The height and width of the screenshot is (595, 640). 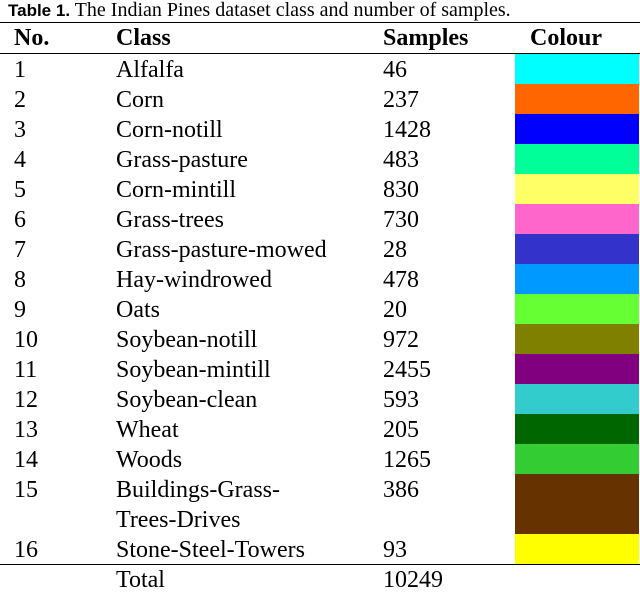 I want to click on row-number: 9, so click(x=20, y=310).